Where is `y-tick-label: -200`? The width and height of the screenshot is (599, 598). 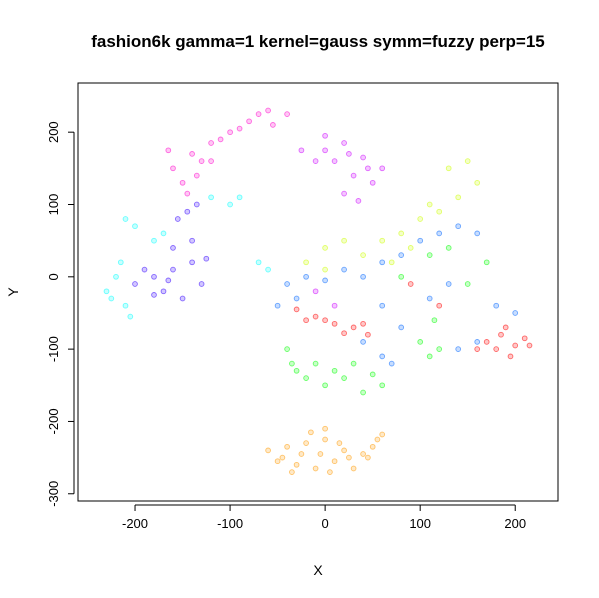
y-tick-label: -200 is located at coordinates (53, 421).